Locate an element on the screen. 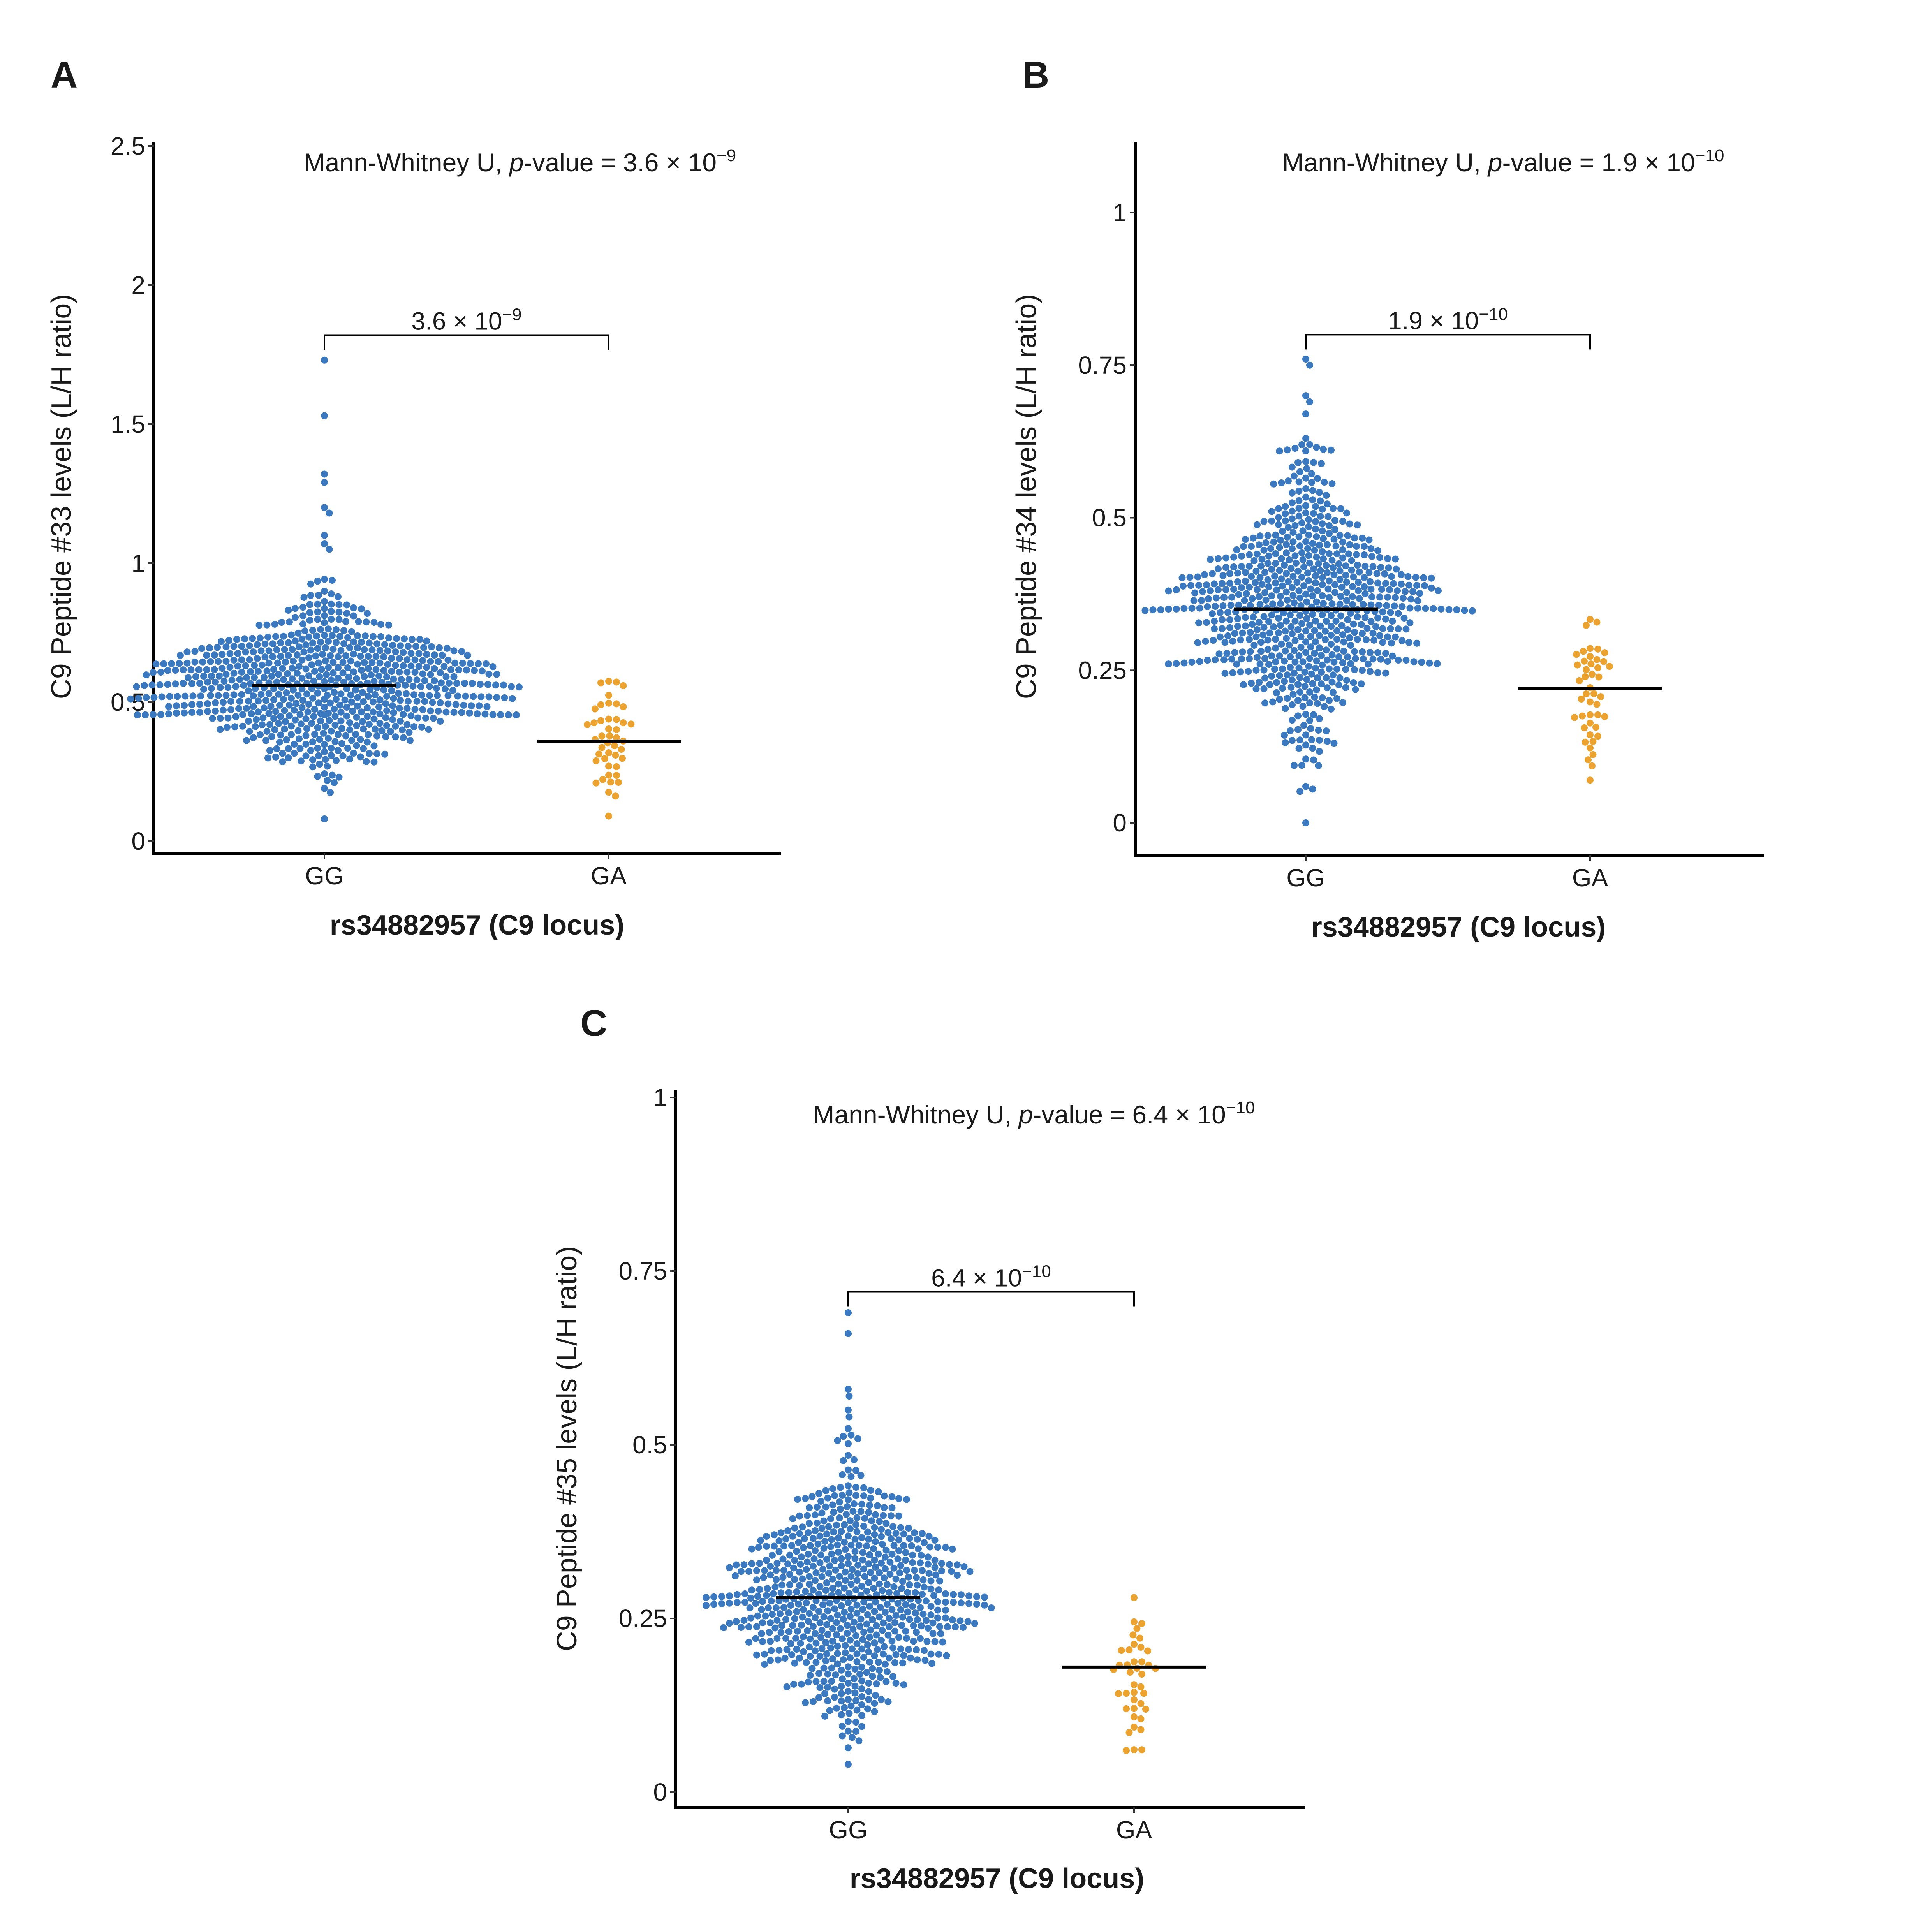 Image resolution: width=1932 pixels, height=1921 pixels. panel-c-y-ticks: 00.250.50.751 is located at coordinates (647, 1444).